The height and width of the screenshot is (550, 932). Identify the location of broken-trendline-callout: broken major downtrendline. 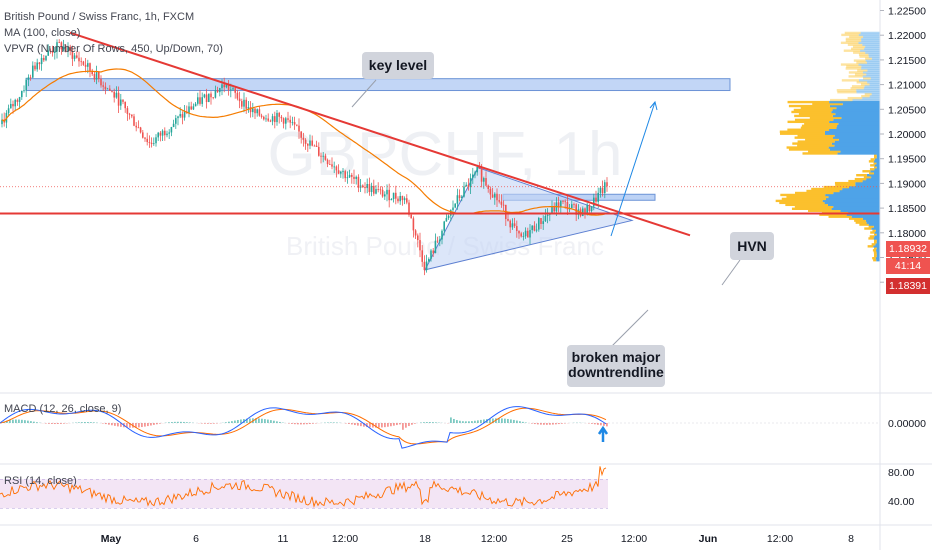
(616, 366).